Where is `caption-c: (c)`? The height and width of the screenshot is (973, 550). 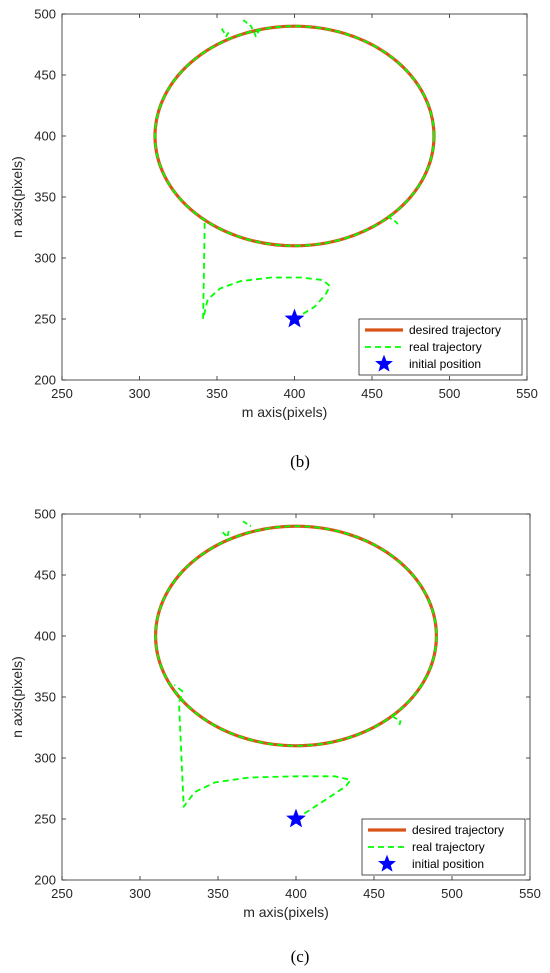
caption-c: (c) is located at coordinates (300, 956).